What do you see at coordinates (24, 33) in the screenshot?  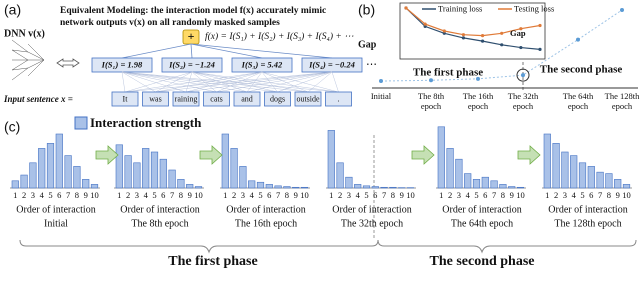 I see `dnn-label: DNN v(x)` at bounding box center [24, 33].